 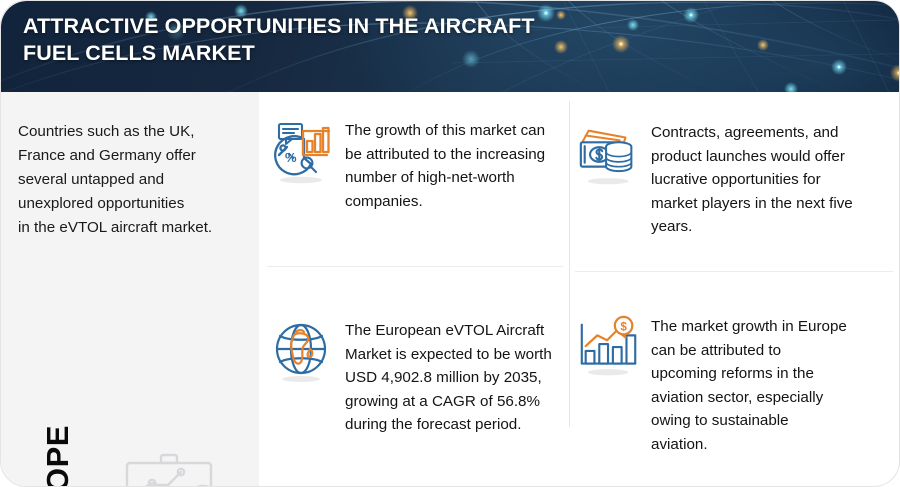 I want to click on region-label-europe: EUROPE, so click(x=58, y=455).